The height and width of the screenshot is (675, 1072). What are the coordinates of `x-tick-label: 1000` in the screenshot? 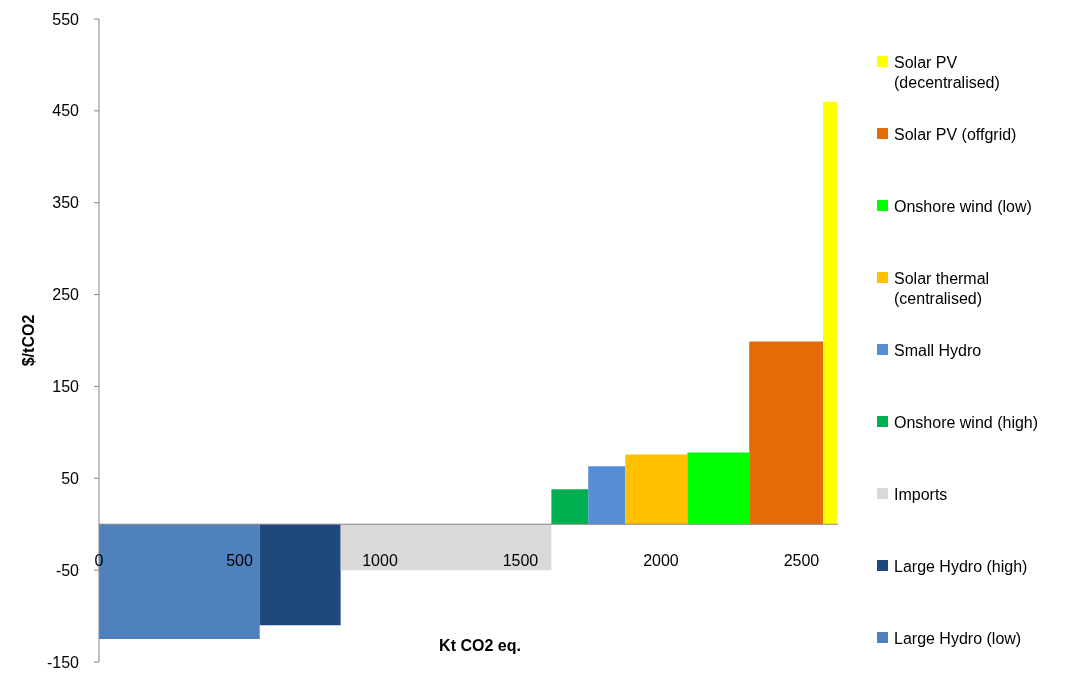 It's located at (380, 561).